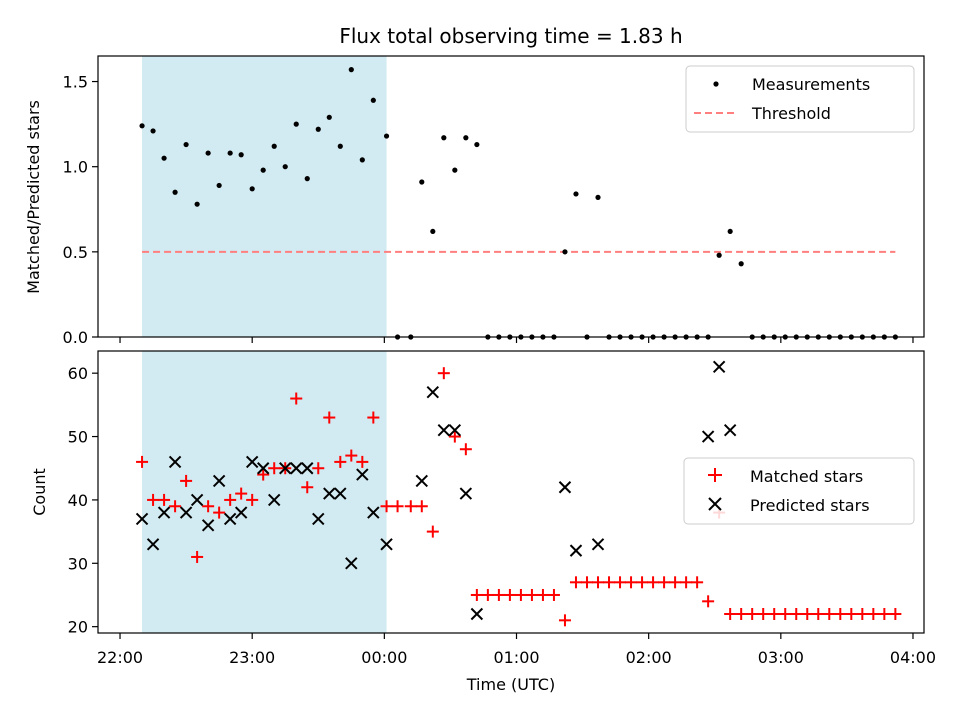  What do you see at coordinates (75, 82) in the screenshot?
I see `y-tick-label: 1.5` at bounding box center [75, 82].